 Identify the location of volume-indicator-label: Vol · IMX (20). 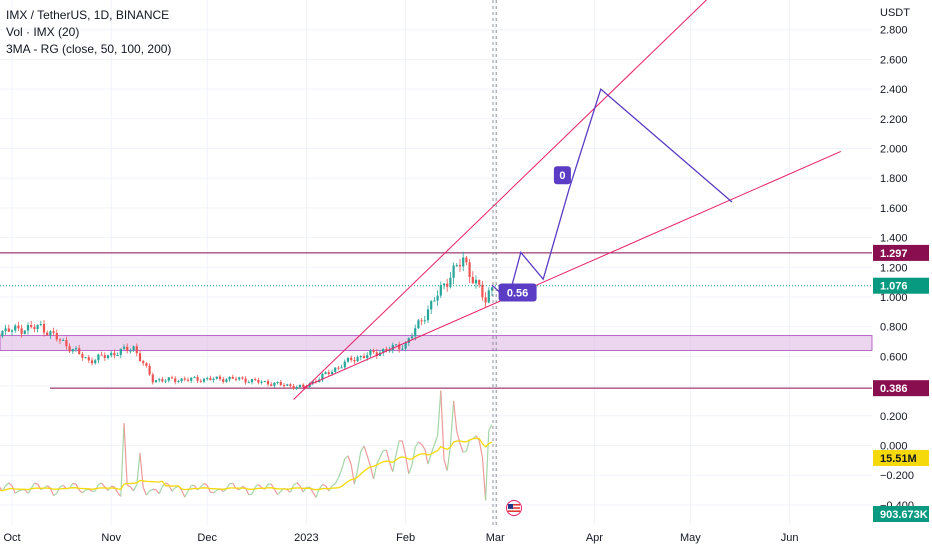
(43, 32).